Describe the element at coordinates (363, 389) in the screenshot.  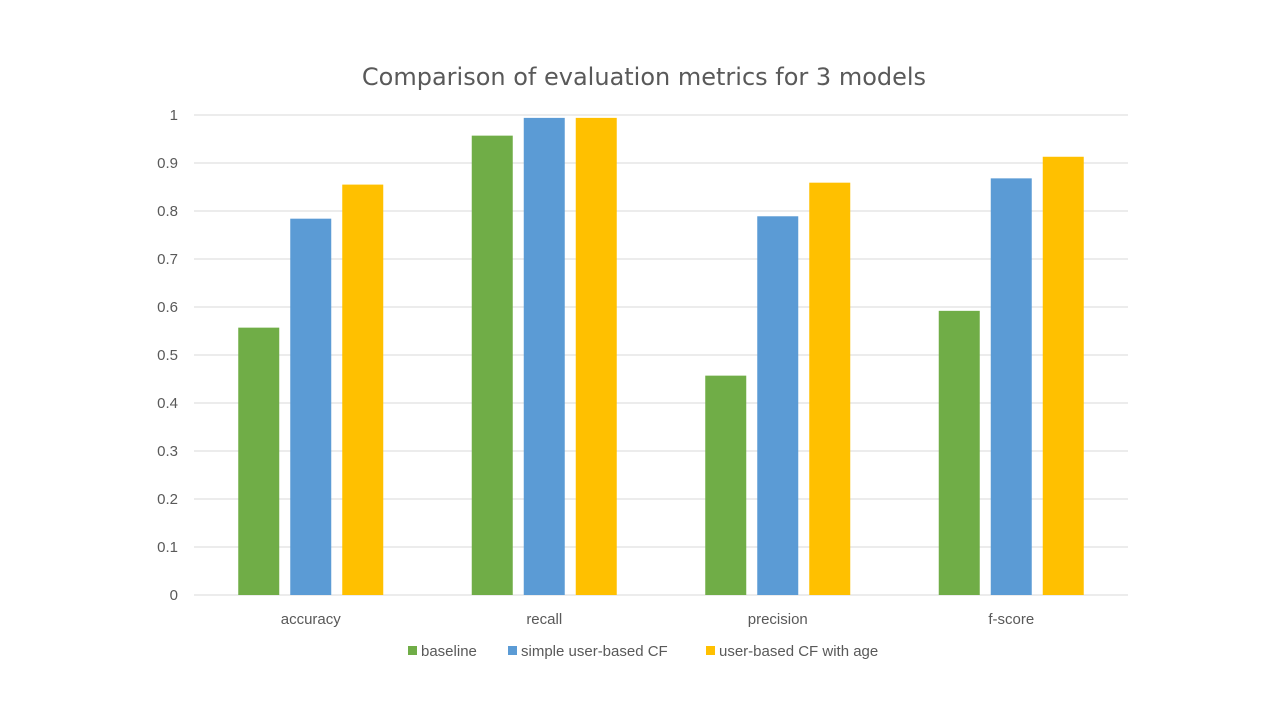
I see `bar-accuracy-user-based-CF-with-age` at that location.